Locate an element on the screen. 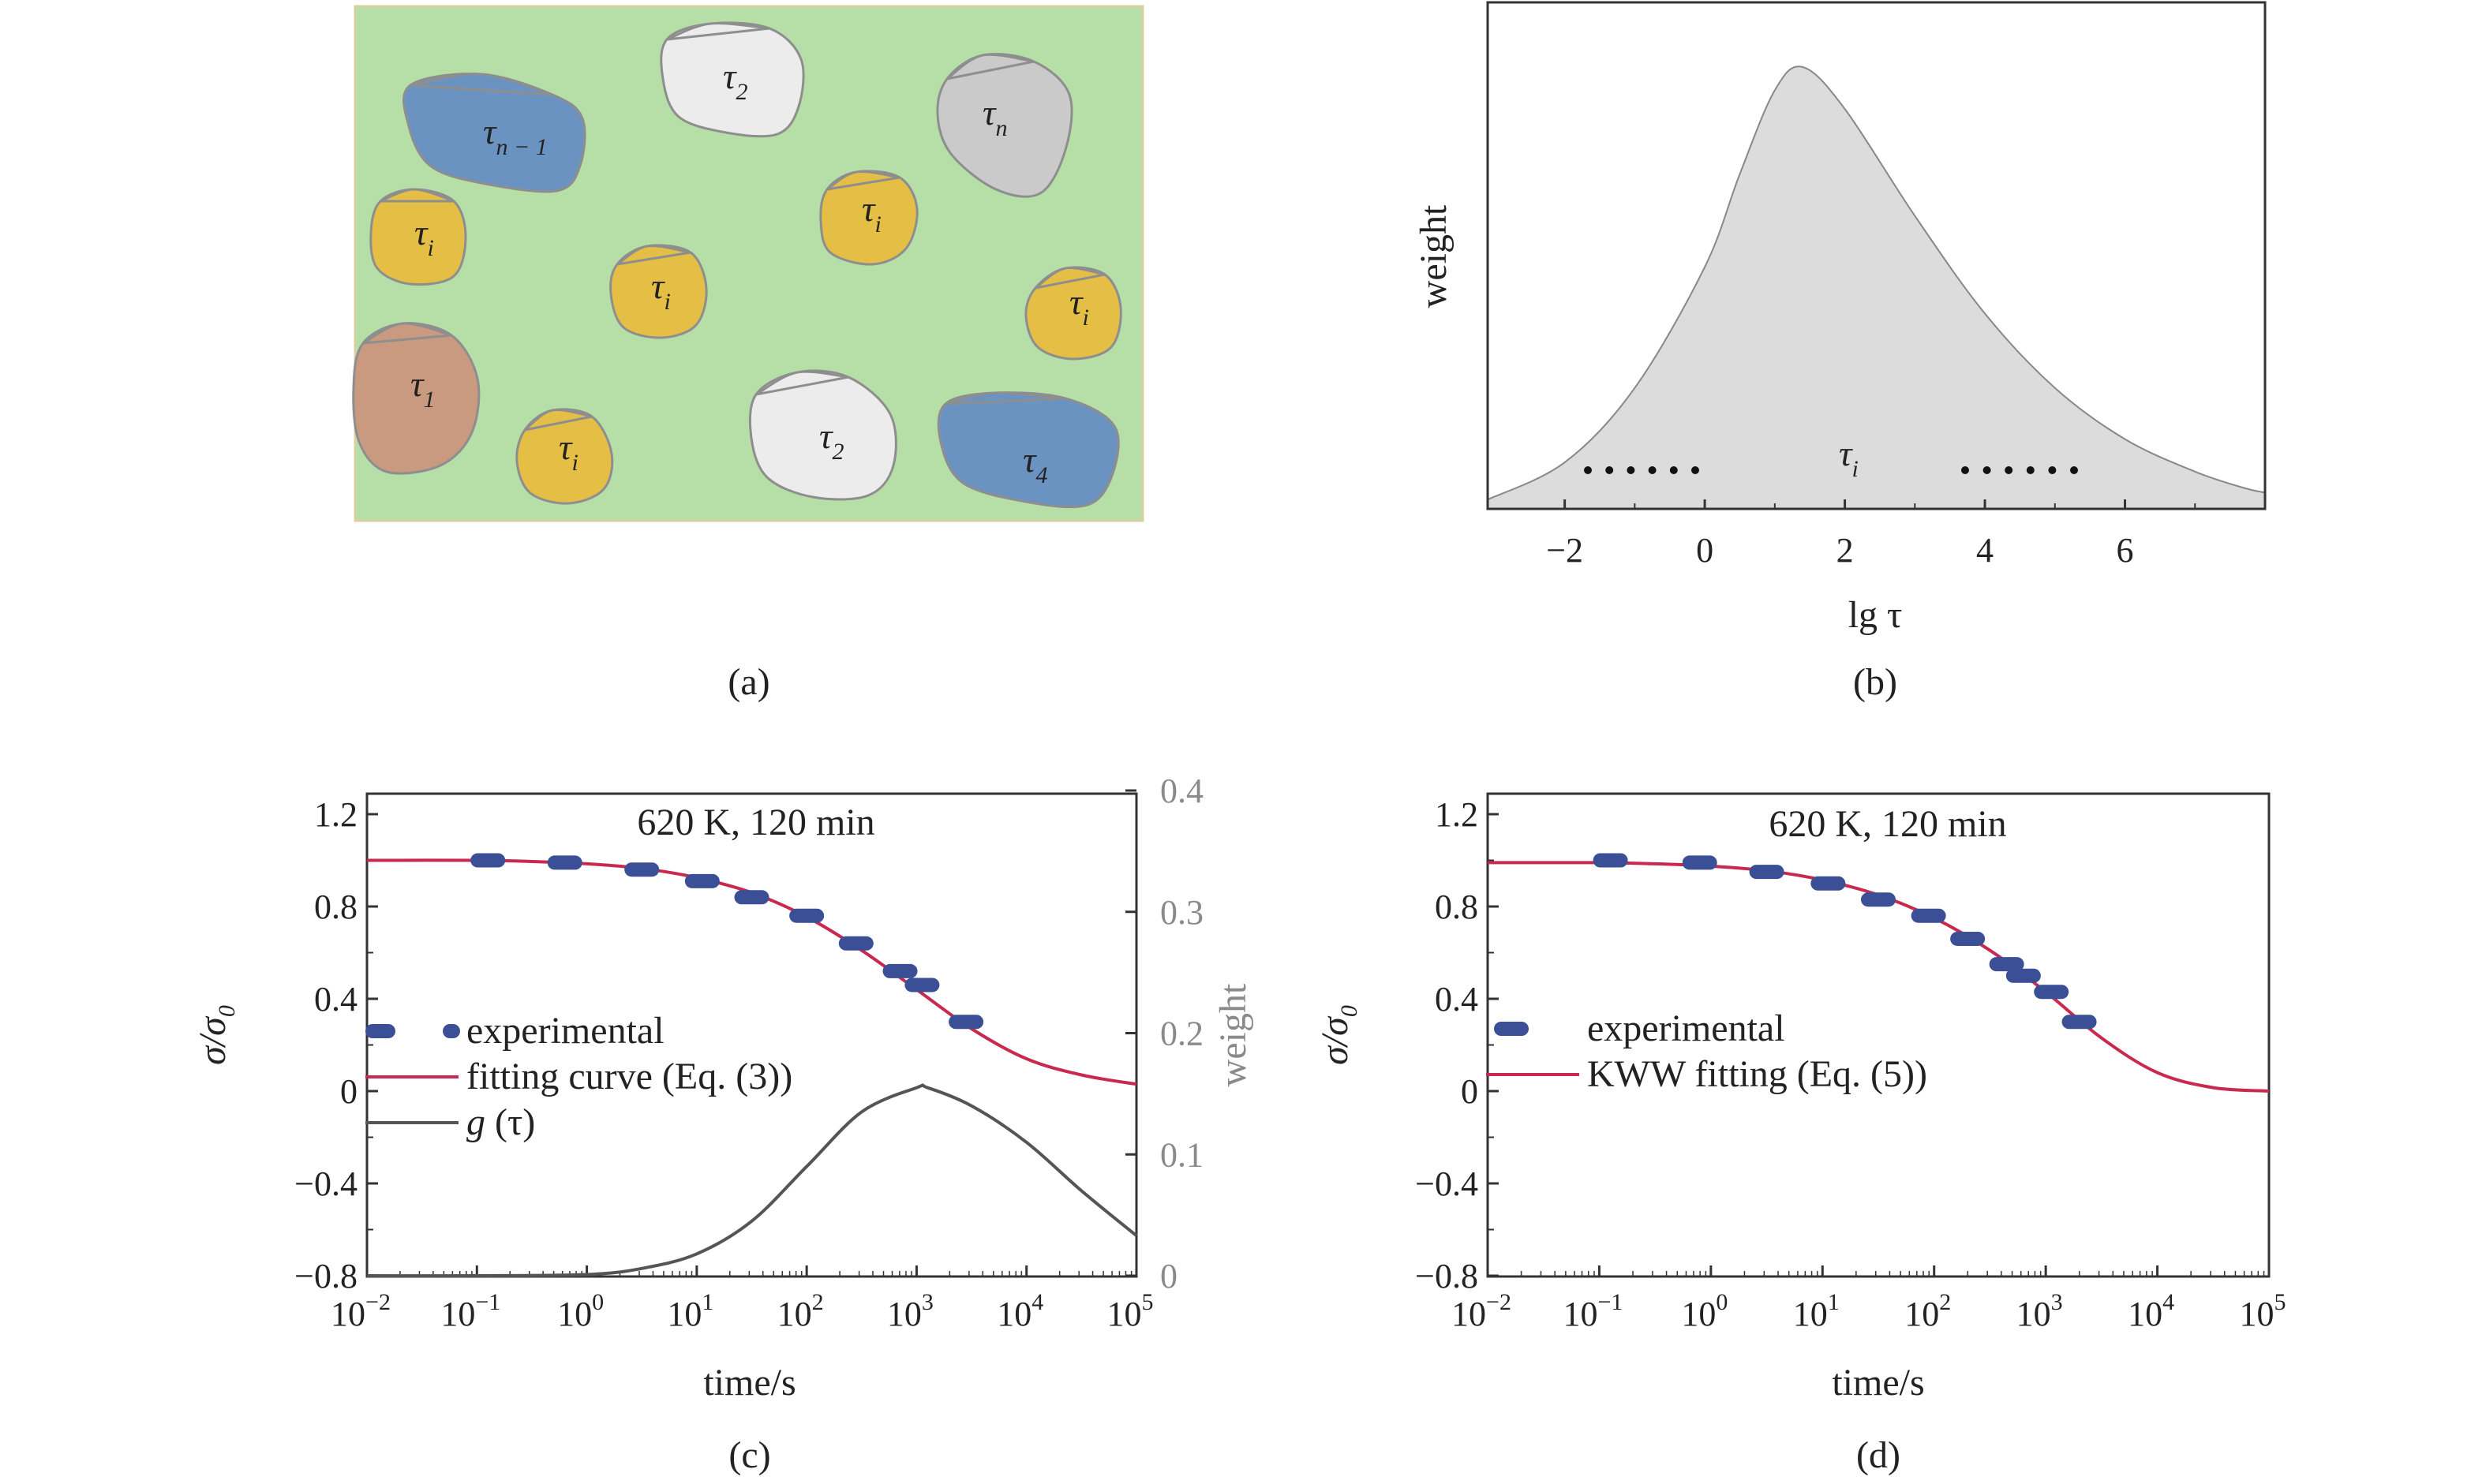 The height and width of the screenshot is (1484, 2486). panel-b-x-axis-label: lg τ is located at coordinates (1875, 615).